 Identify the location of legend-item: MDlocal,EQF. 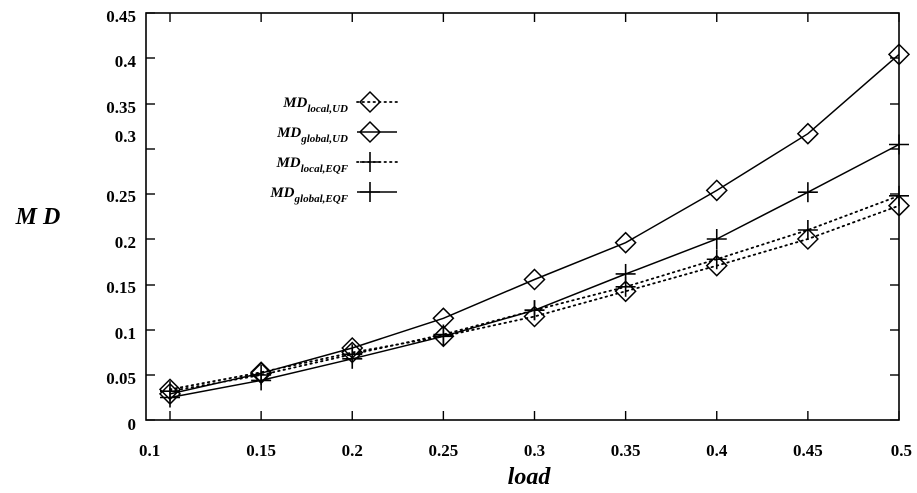
(336, 163).